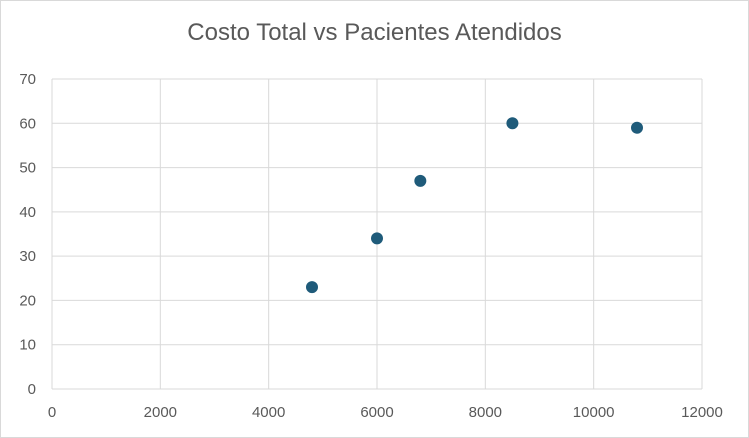 The image size is (749, 438). I want to click on y-tick-label: 20, so click(27, 300).